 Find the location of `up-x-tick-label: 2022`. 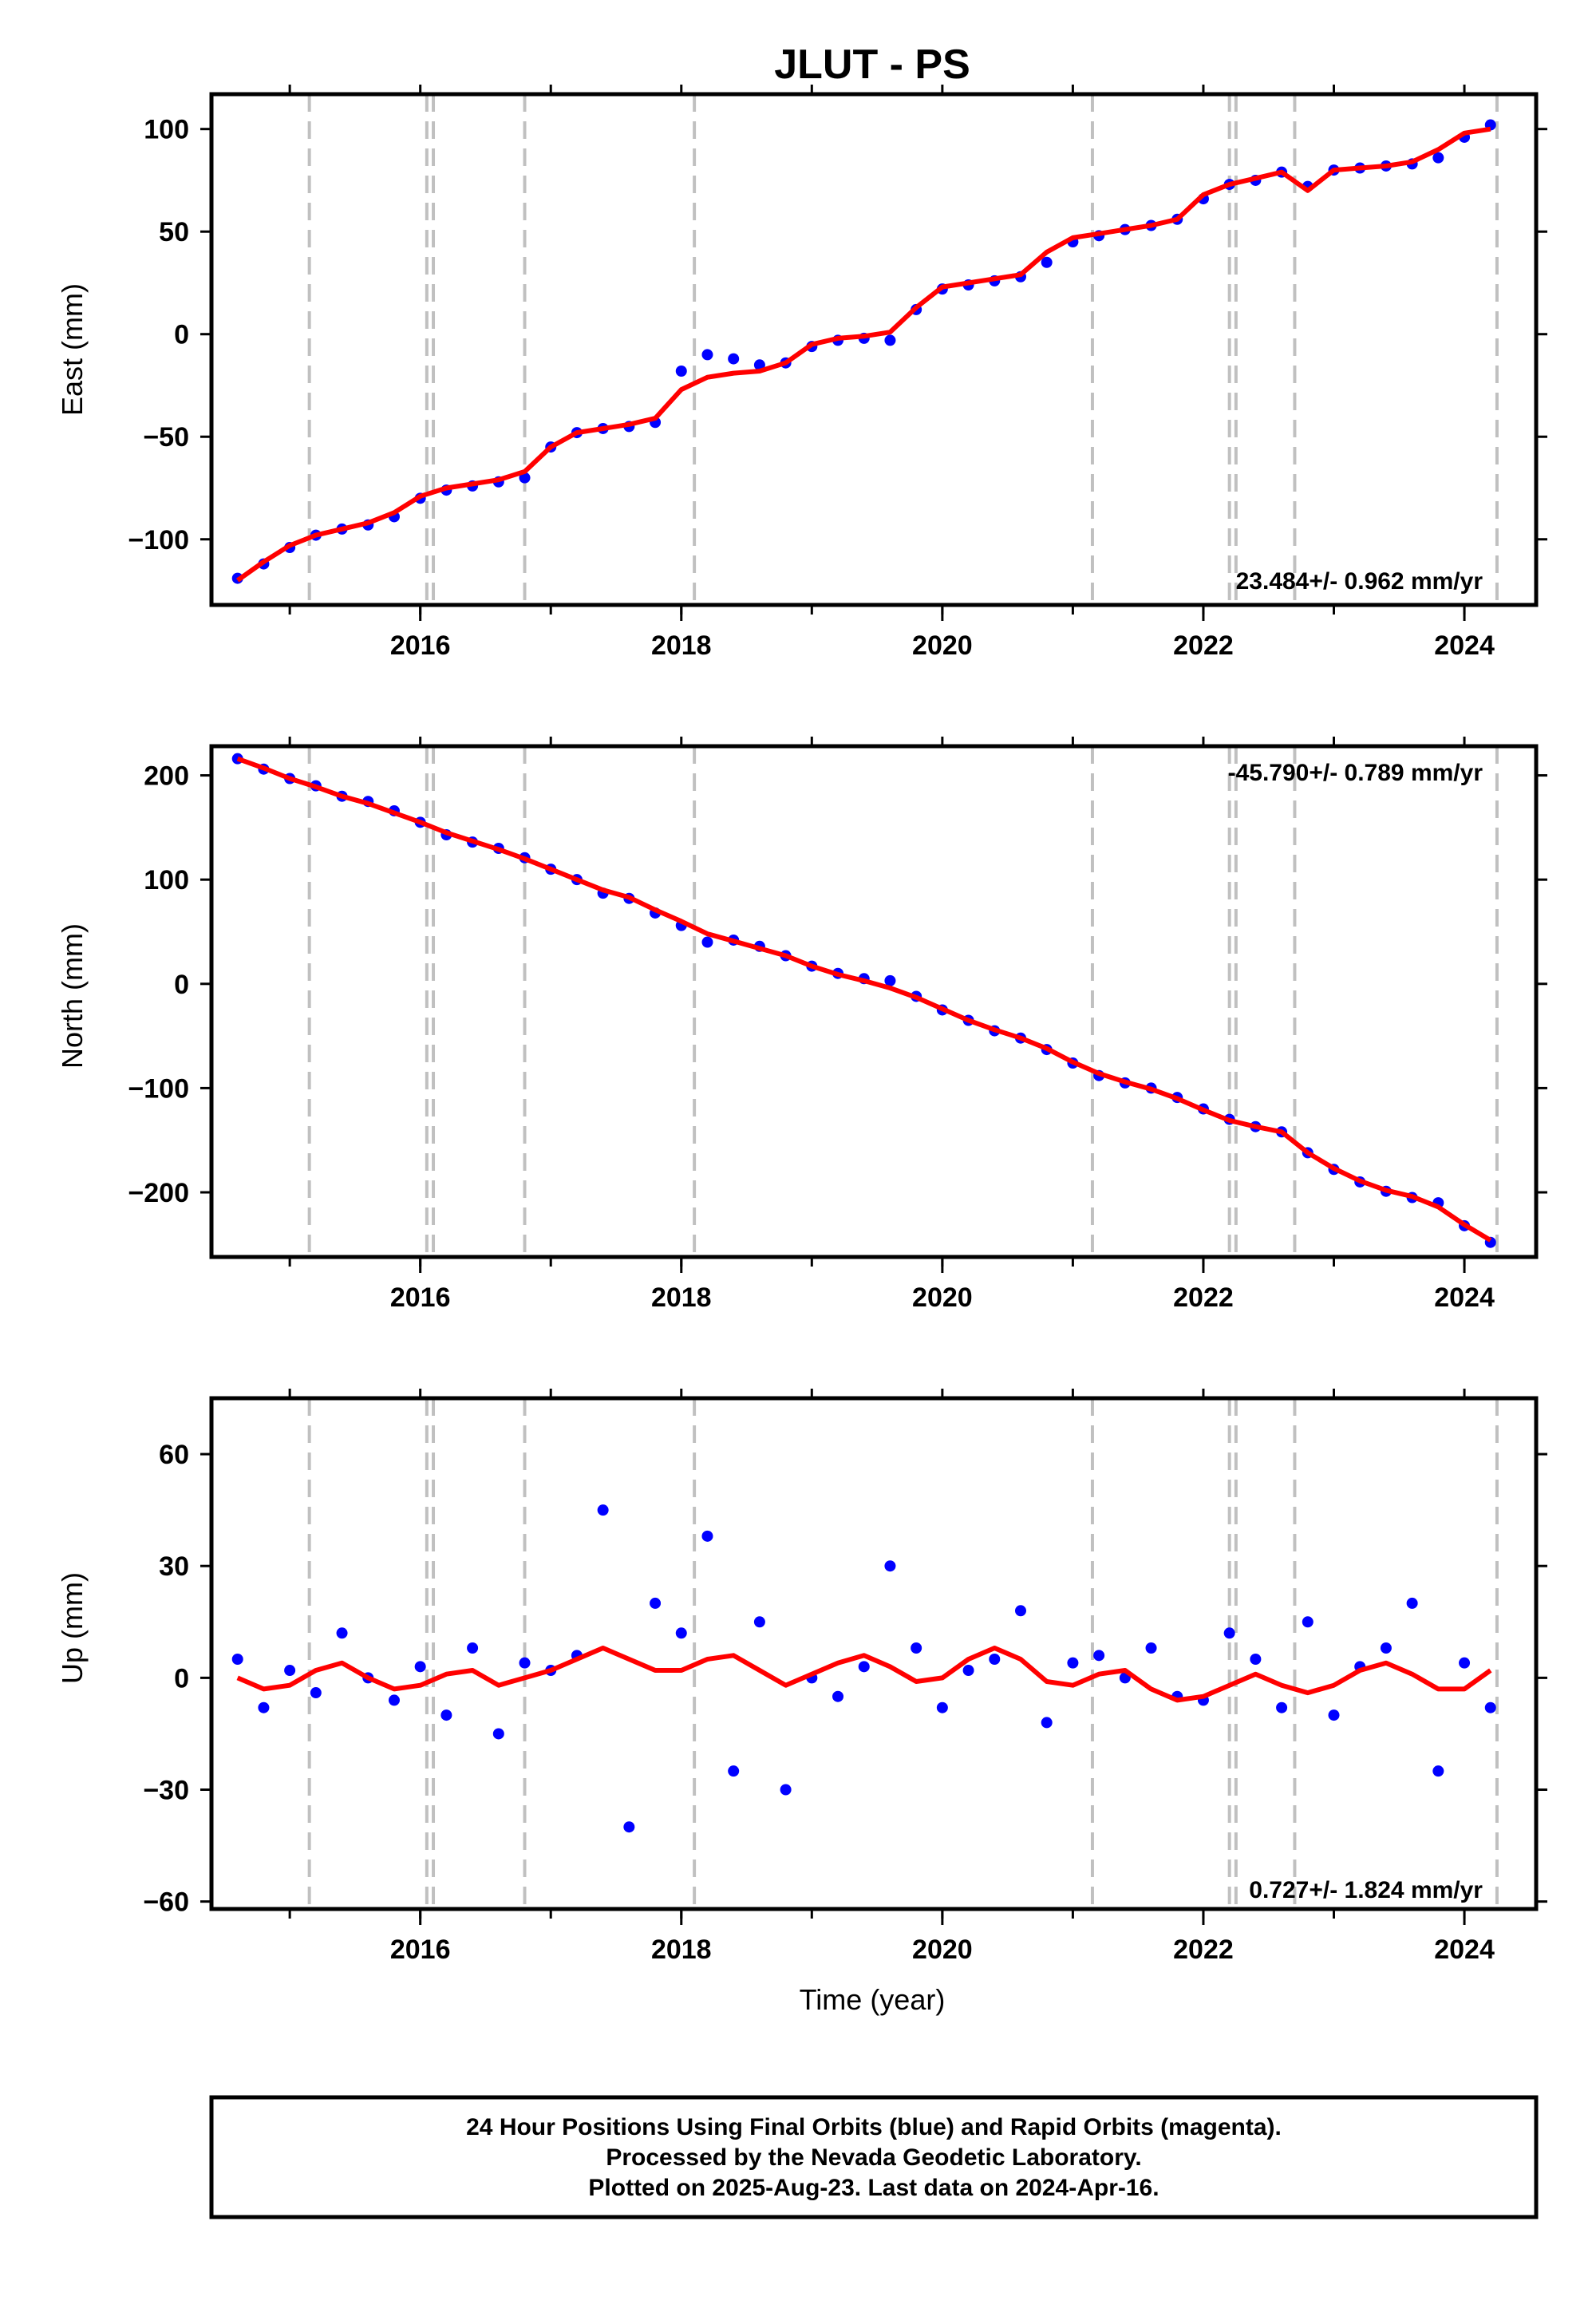

up-x-tick-label: 2022 is located at coordinates (1203, 1950).